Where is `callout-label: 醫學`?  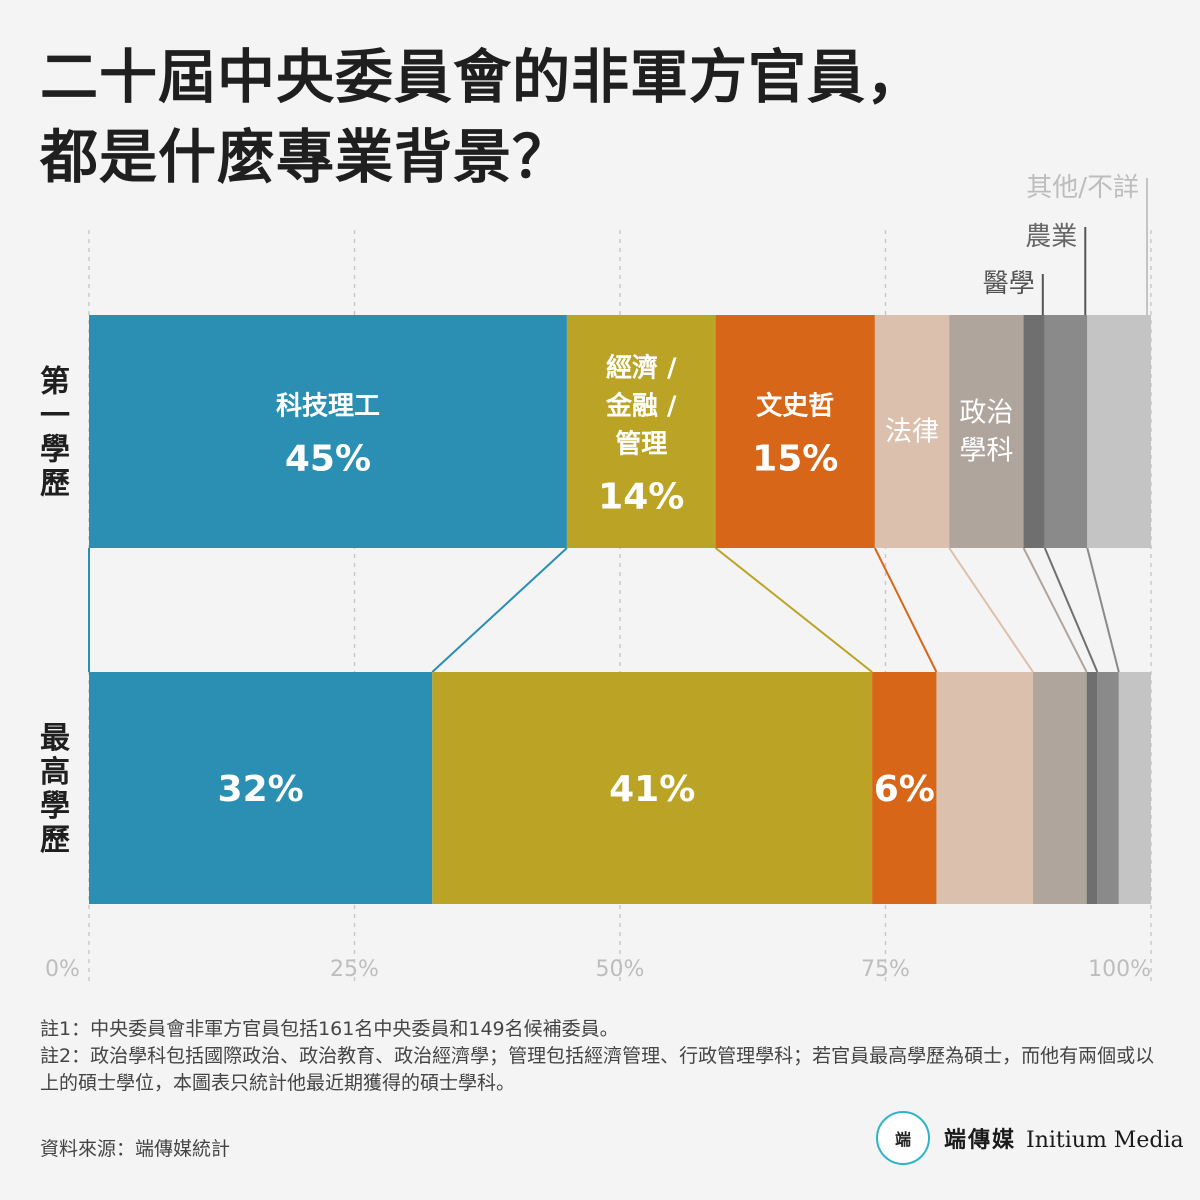
callout-label: 醫學 is located at coordinates (1009, 284).